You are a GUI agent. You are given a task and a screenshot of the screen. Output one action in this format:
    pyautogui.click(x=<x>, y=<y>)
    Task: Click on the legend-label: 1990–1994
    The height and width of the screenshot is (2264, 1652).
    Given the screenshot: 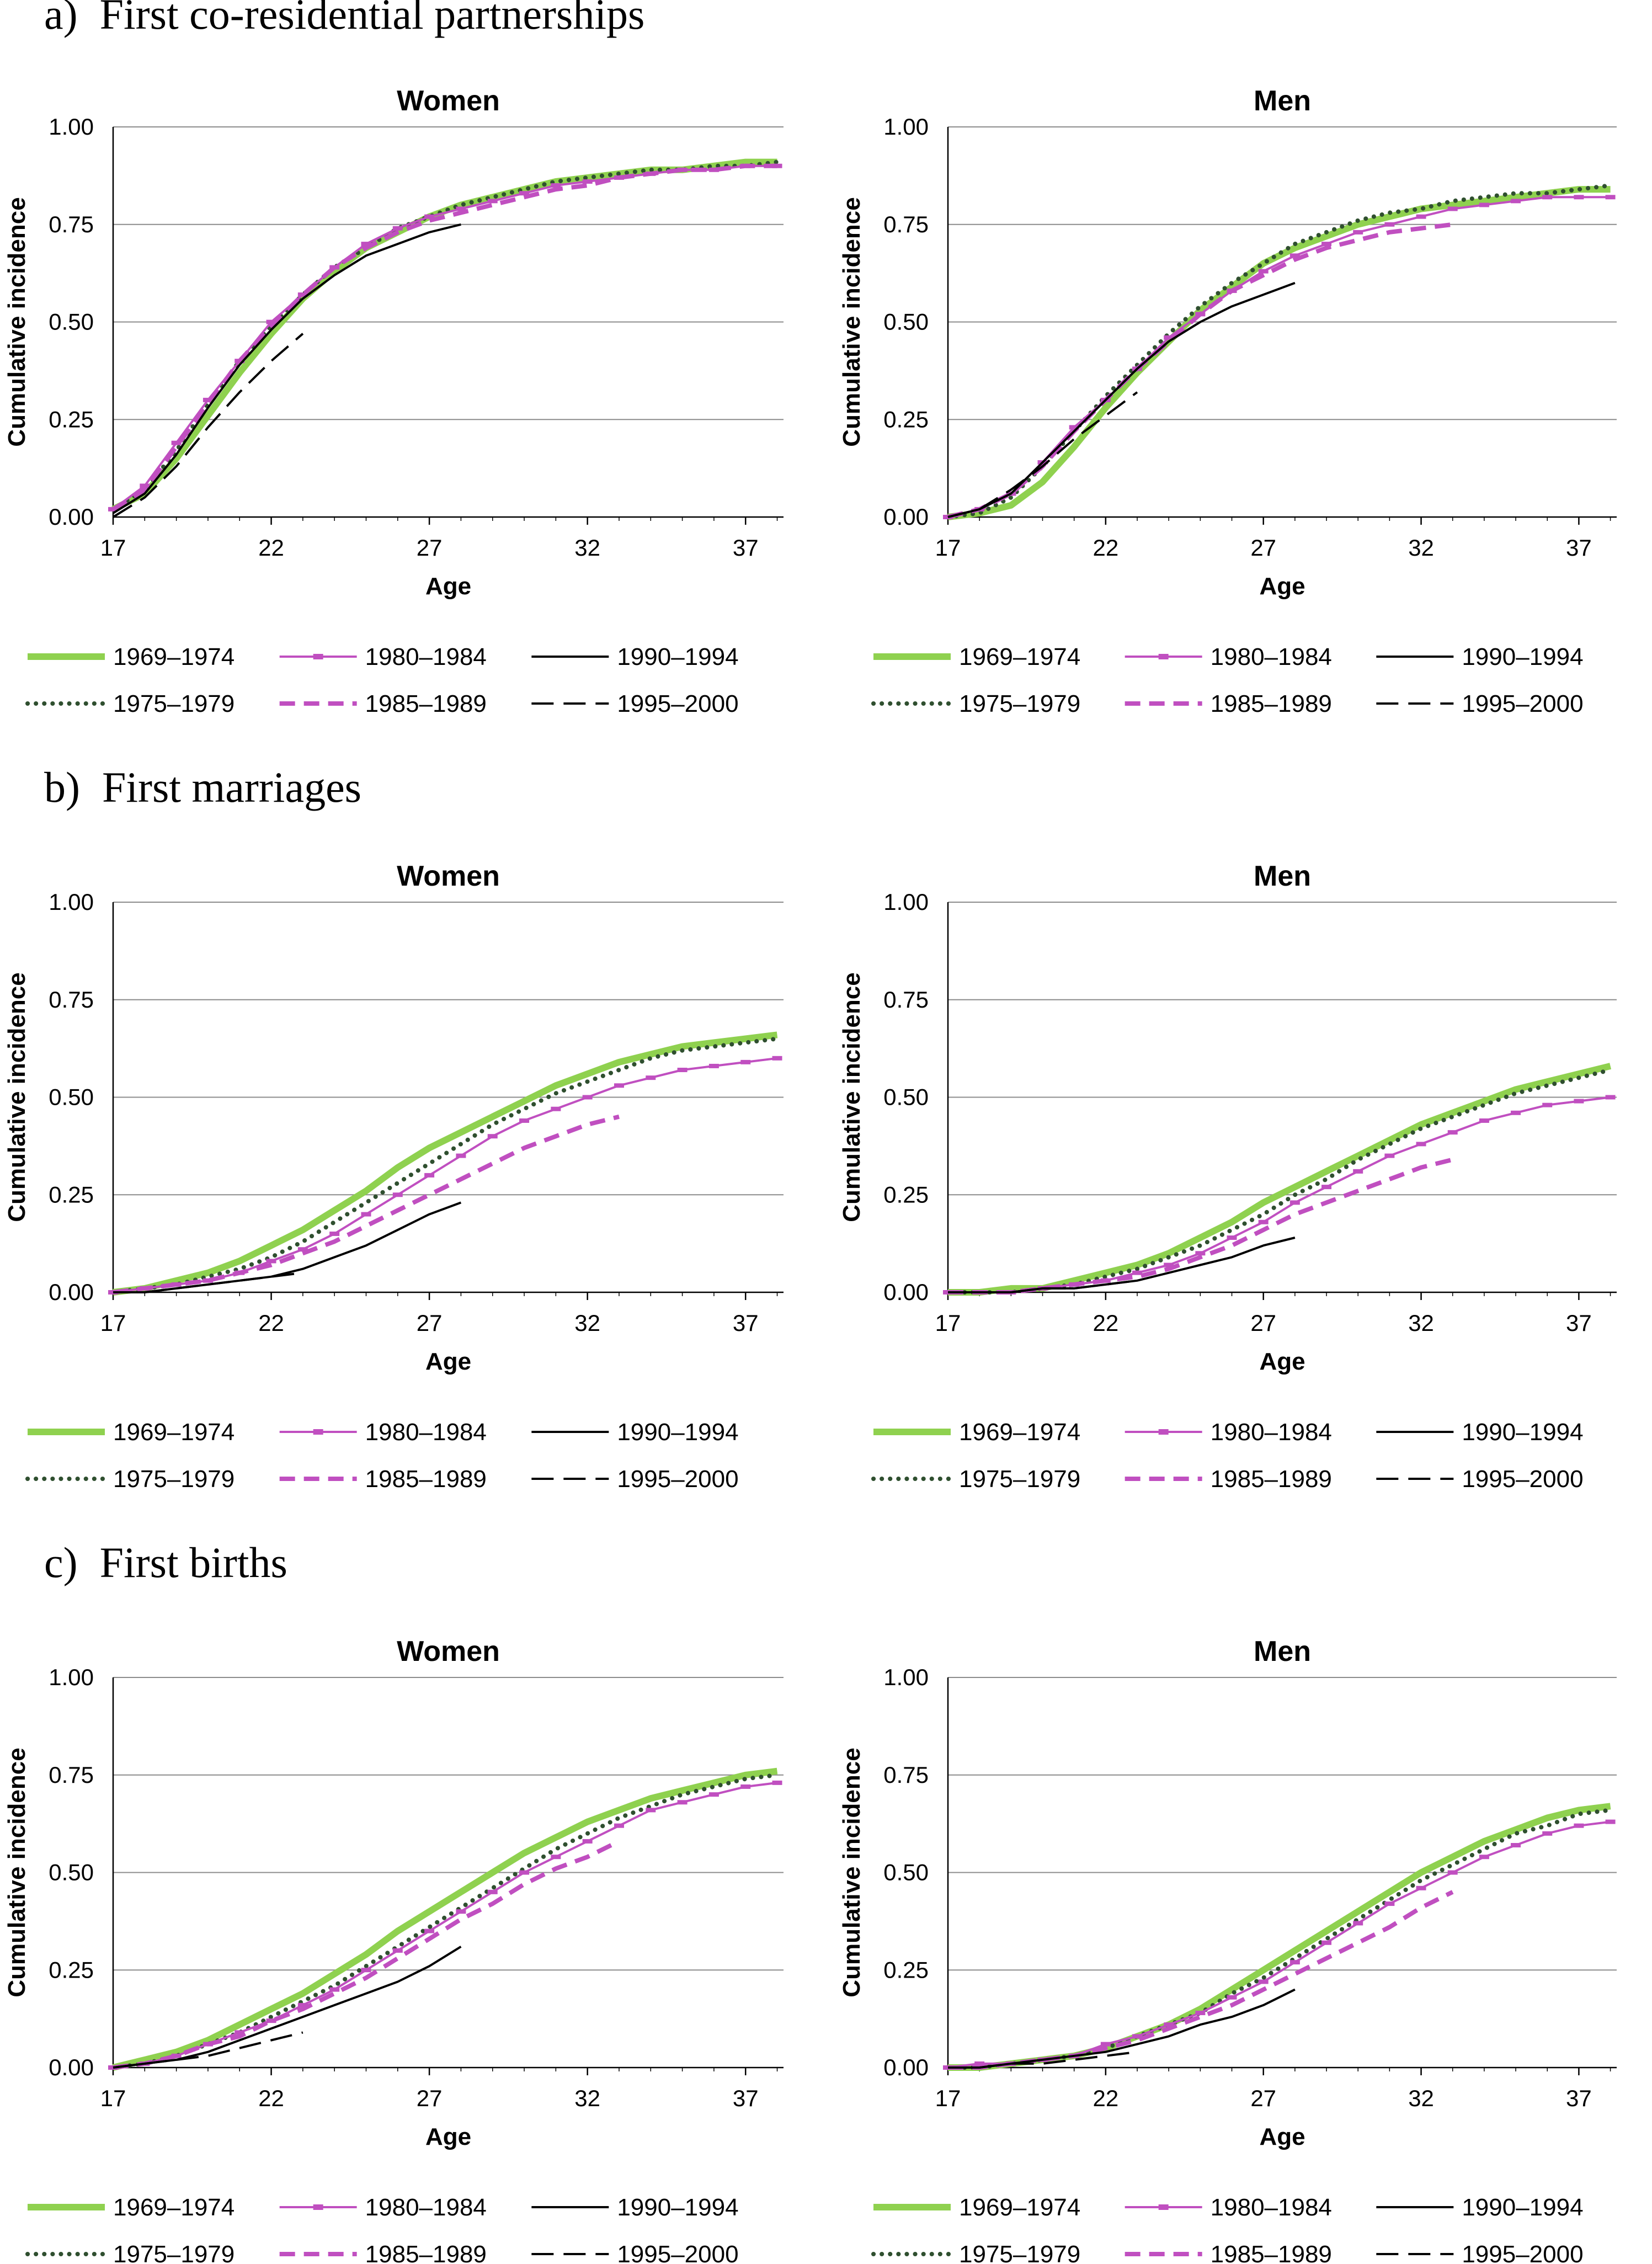 What is the action you would take?
    pyautogui.click(x=678, y=1432)
    